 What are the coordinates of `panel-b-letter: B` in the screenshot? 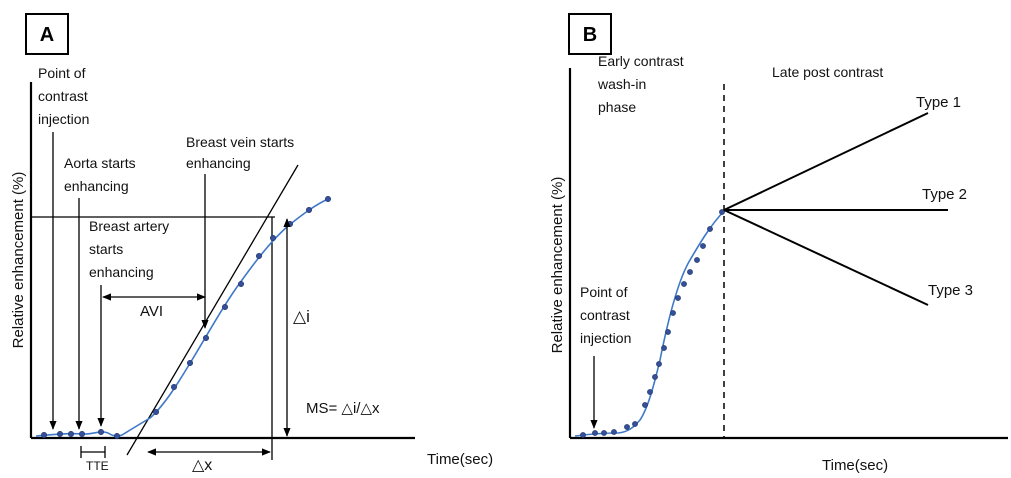 It's located at (590, 35).